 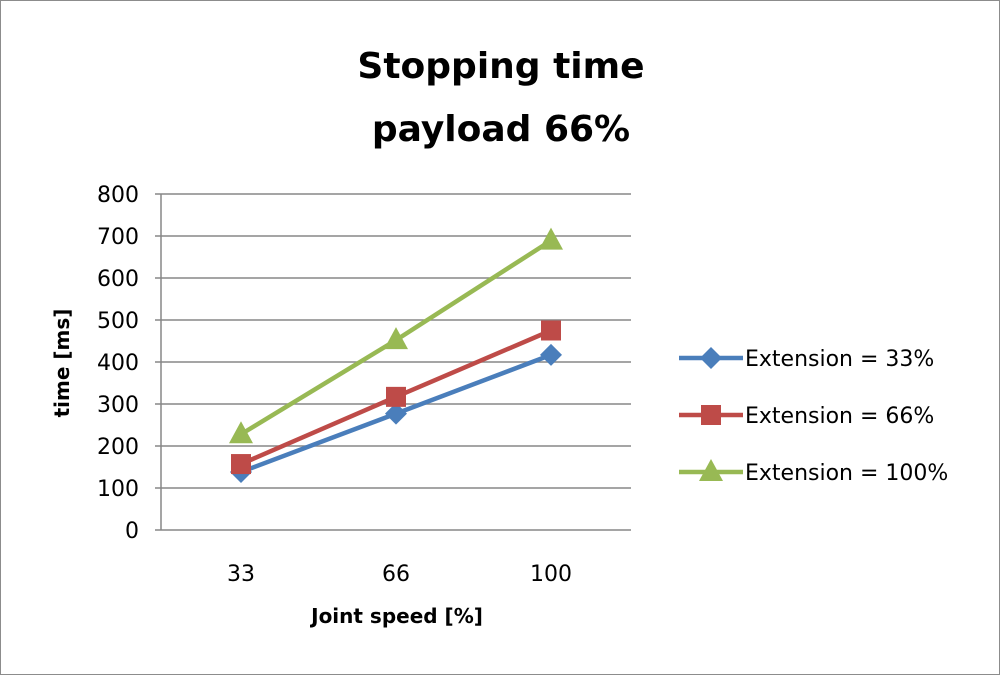 What do you see at coordinates (839, 359) in the screenshot?
I see `legend-label: Extension = 33%` at bounding box center [839, 359].